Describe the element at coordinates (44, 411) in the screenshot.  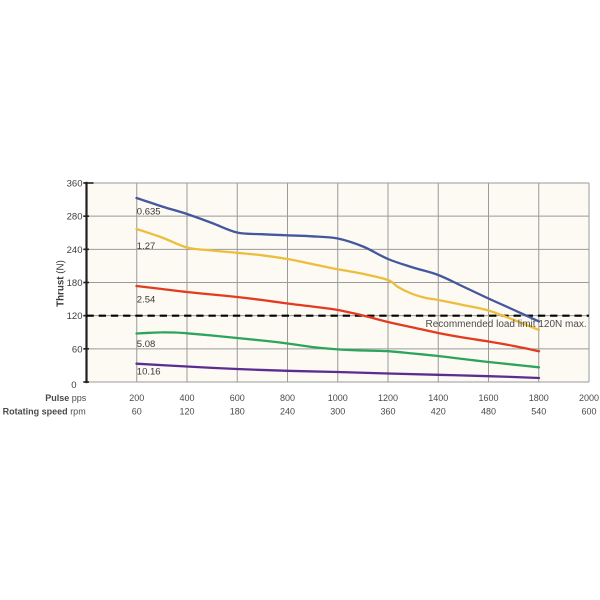
I see `svg-text: Rotating speed rpm` at that location.